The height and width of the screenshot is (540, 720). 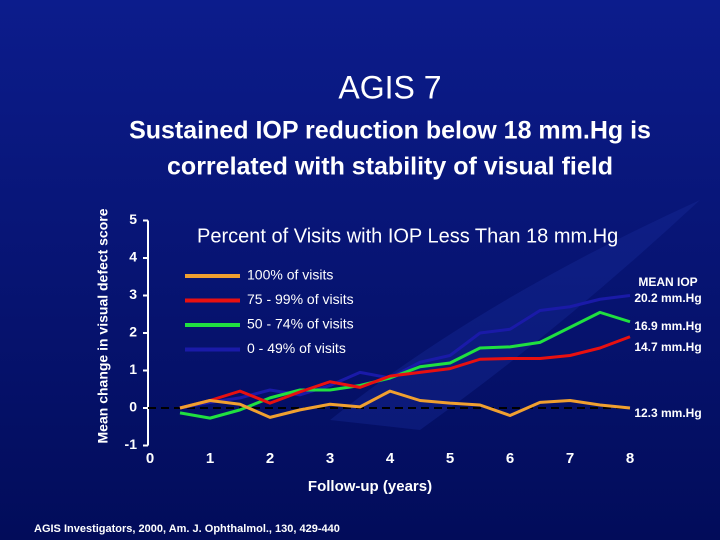 What do you see at coordinates (133, 369) in the screenshot?
I see `y-tick-label: 1` at bounding box center [133, 369].